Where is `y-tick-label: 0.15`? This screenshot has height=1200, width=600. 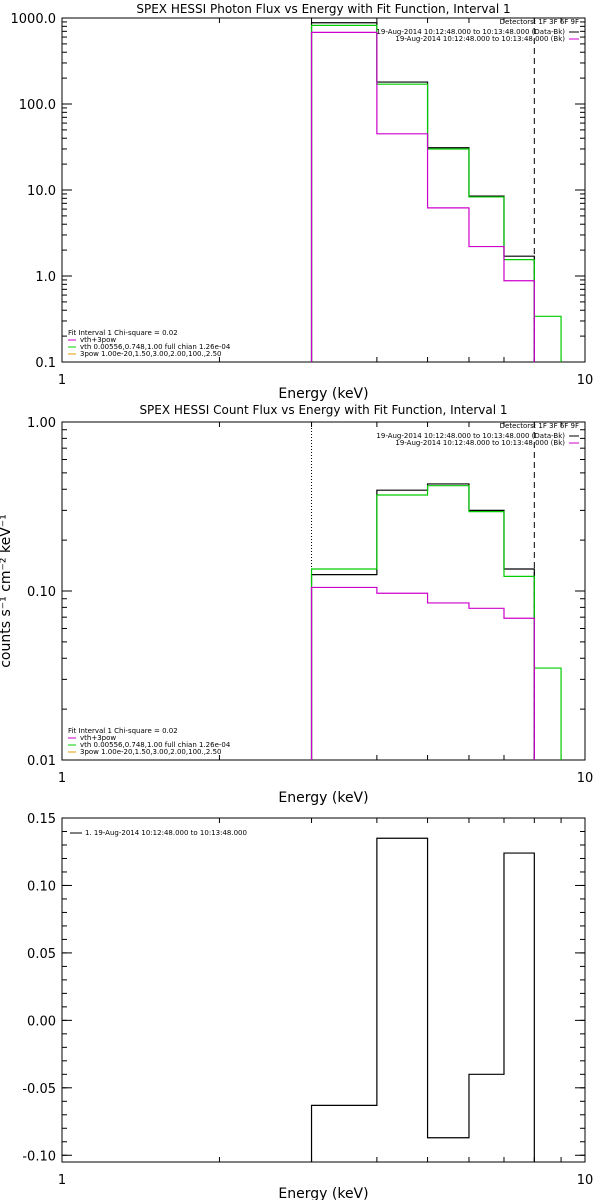 y-tick-label: 0.15 is located at coordinates (41, 819).